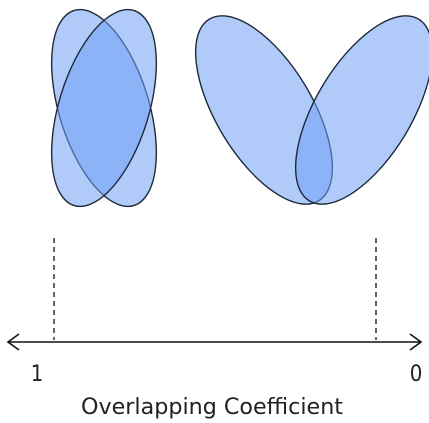  I want to click on ellipse-left-b, so click(104, 108).